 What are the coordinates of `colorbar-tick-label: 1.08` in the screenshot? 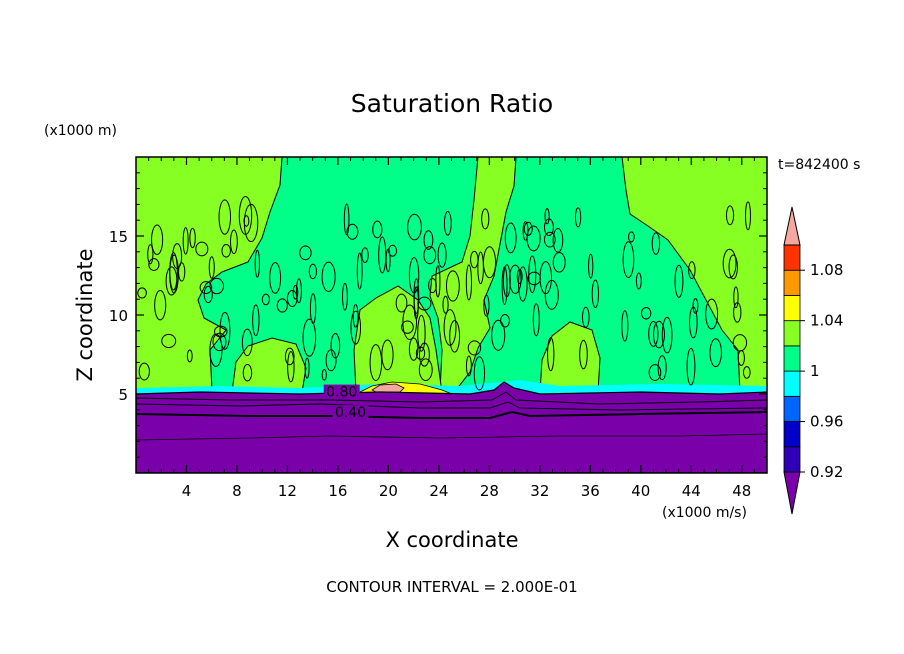 It's located at (826, 270).